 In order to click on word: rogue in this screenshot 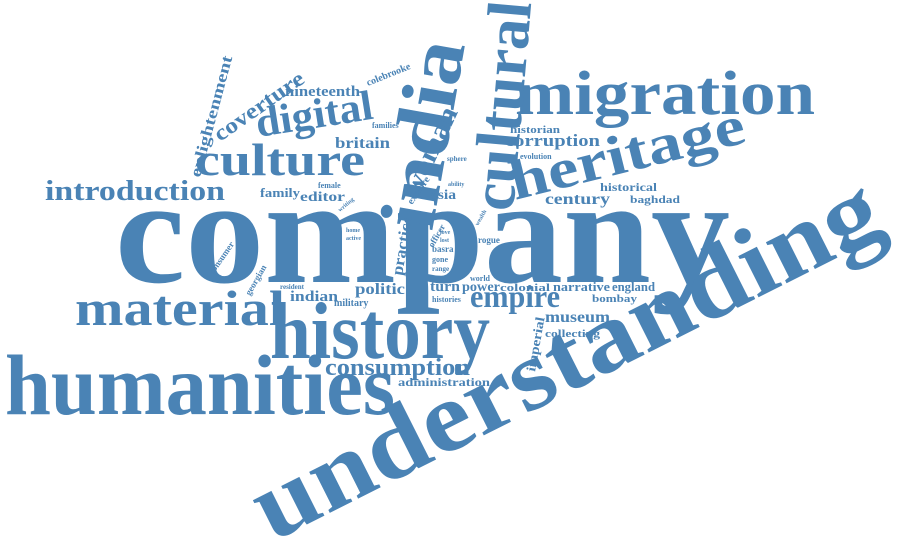, I will do `click(489, 240)`.